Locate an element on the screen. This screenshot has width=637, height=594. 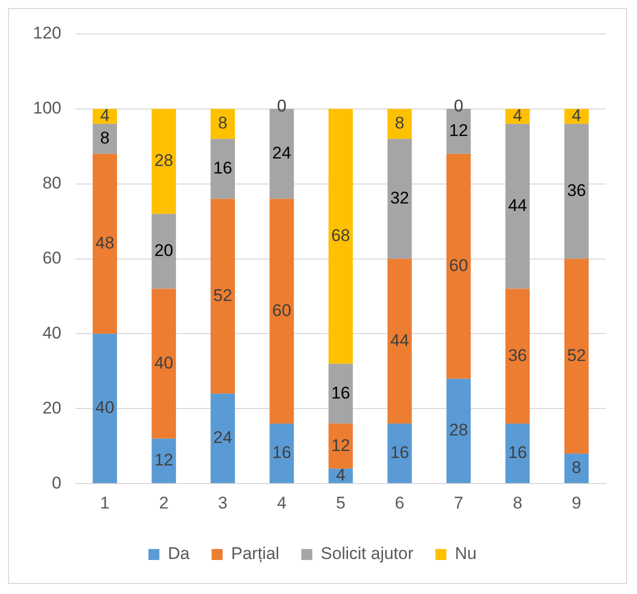
legend-label: Nu is located at coordinates (465, 554).